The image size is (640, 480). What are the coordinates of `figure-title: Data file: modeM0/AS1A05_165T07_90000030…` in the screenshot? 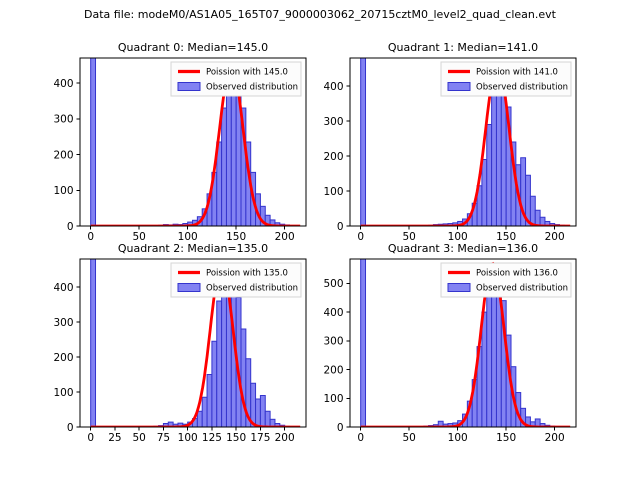 It's located at (320, 14).